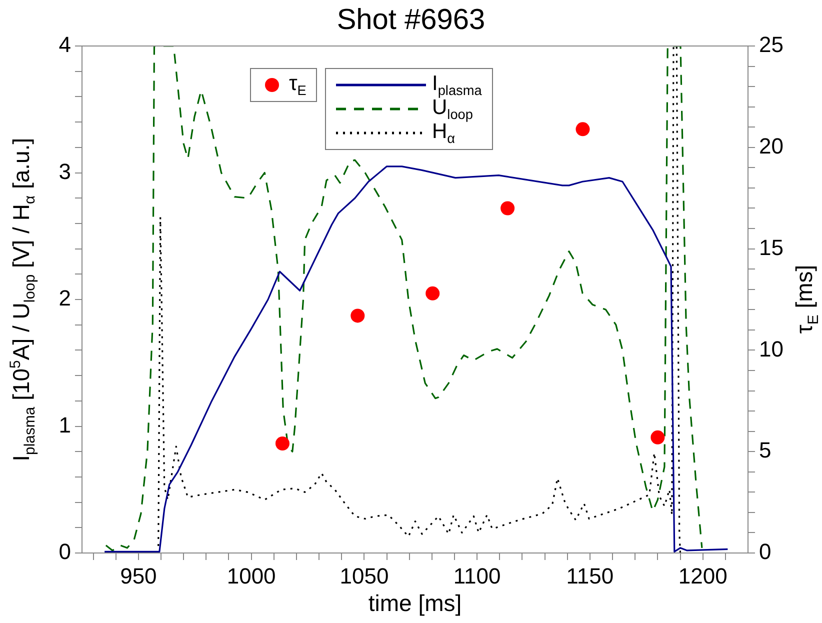  I want to click on x-tick-label: 1100, so click(477, 575).